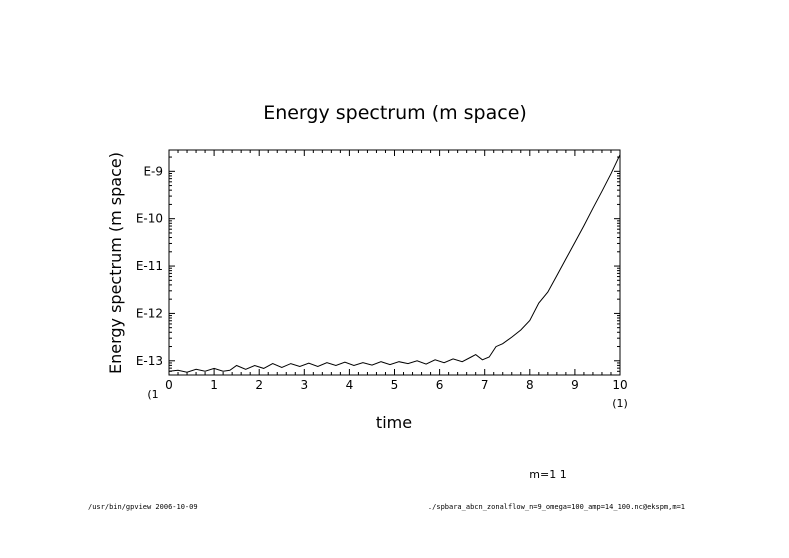 This screenshot has width=789, height=558. I want to click on x-tick-label: 7, so click(485, 385).